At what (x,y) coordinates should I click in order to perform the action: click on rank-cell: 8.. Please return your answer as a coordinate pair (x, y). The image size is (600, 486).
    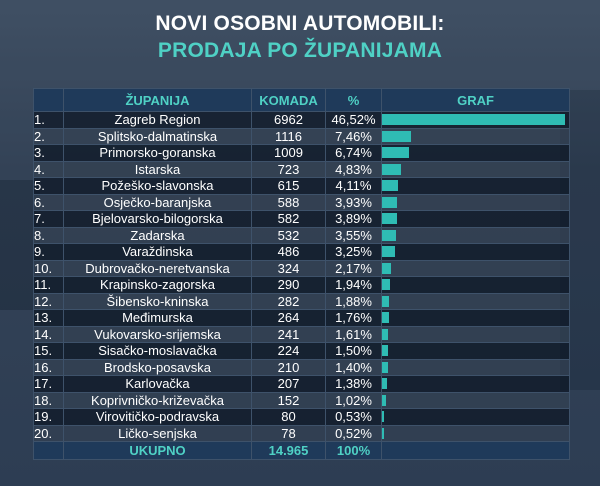
    Looking at the image, I should click on (48, 235).